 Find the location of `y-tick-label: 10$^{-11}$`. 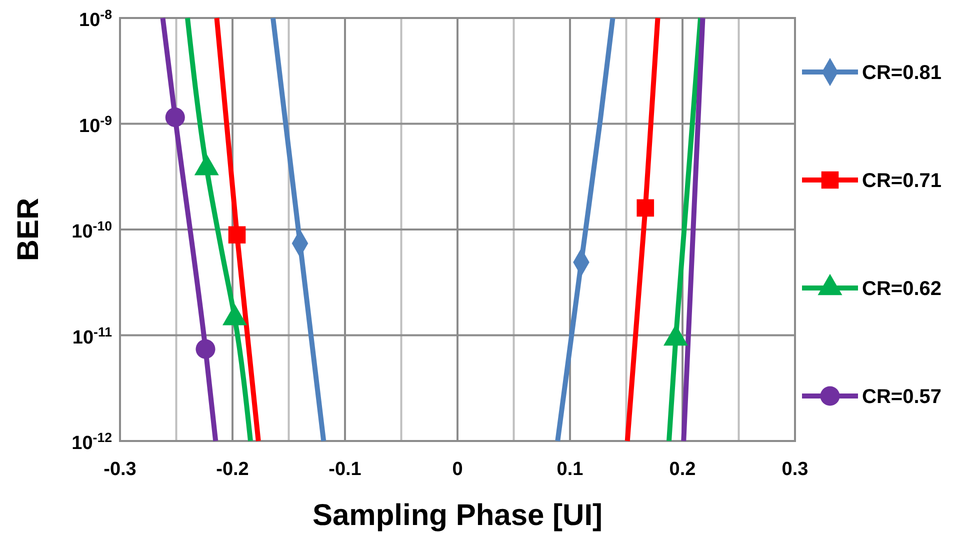

y-tick-label: 10$^{-11}$ is located at coordinates (92, 336).